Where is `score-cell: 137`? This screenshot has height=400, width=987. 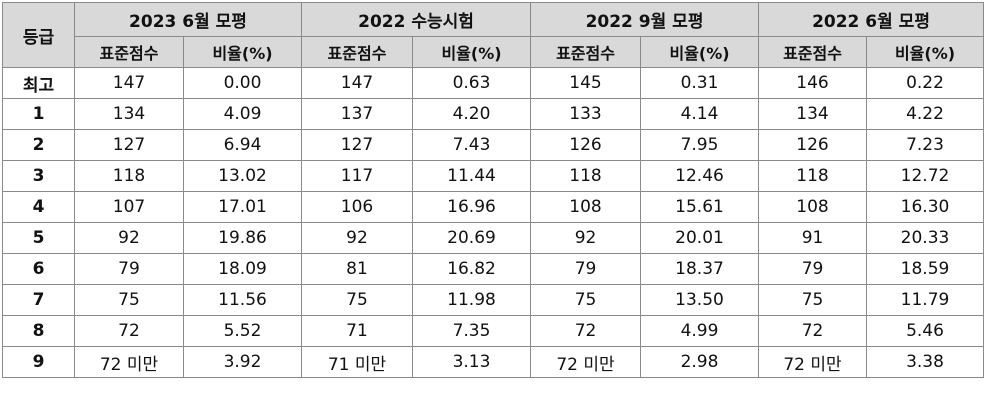
score-cell: 137 is located at coordinates (357, 114).